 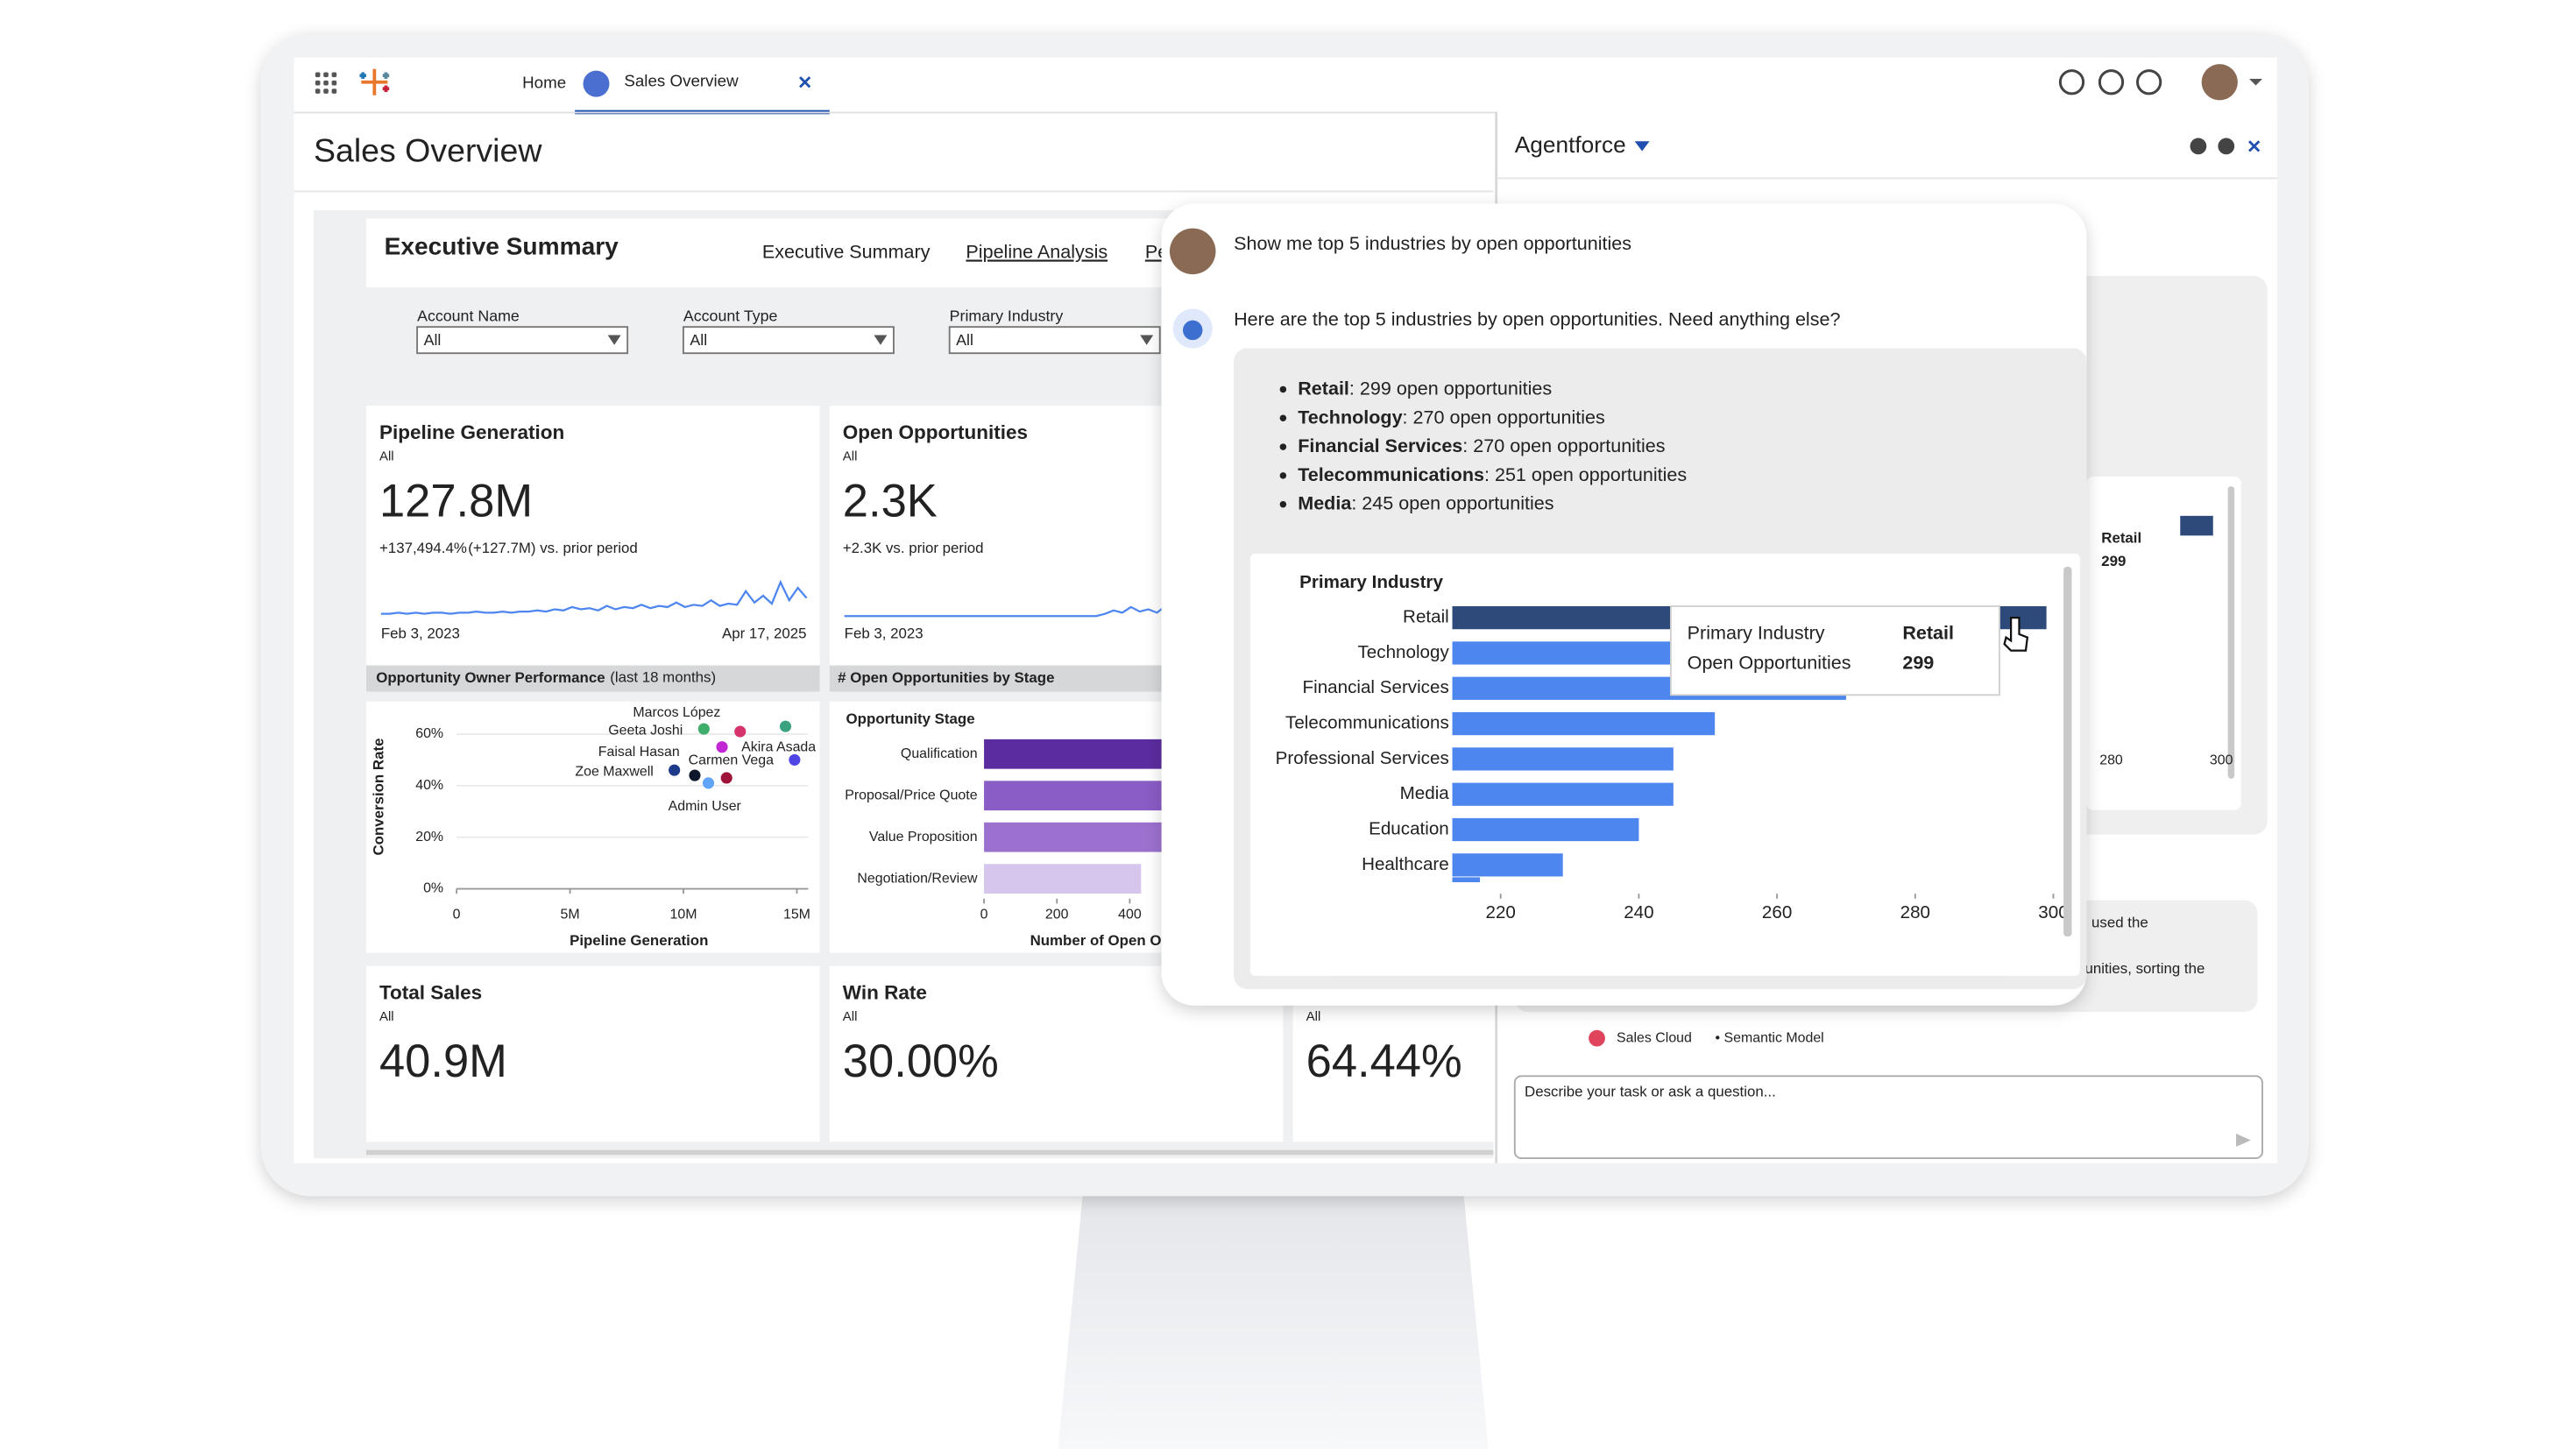 I want to click on point-label: Marcos López, so click(x=676, y=712).